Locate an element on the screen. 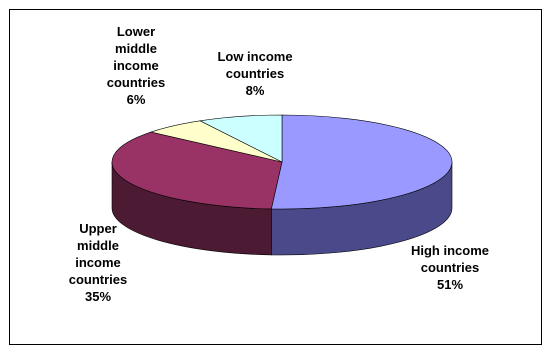 This screenshot has height=349, width=552. slice-label-low-income: Low income countries 8% is located at coordinates (255, 73).